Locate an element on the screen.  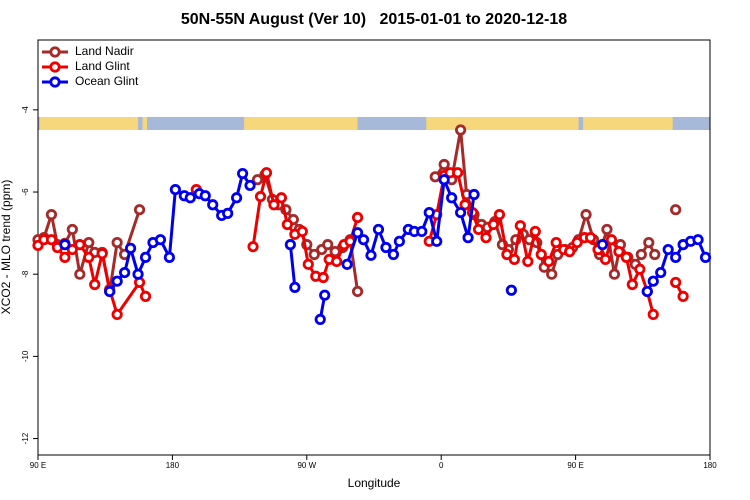
legend-marker is located at coordinates (55, 52).